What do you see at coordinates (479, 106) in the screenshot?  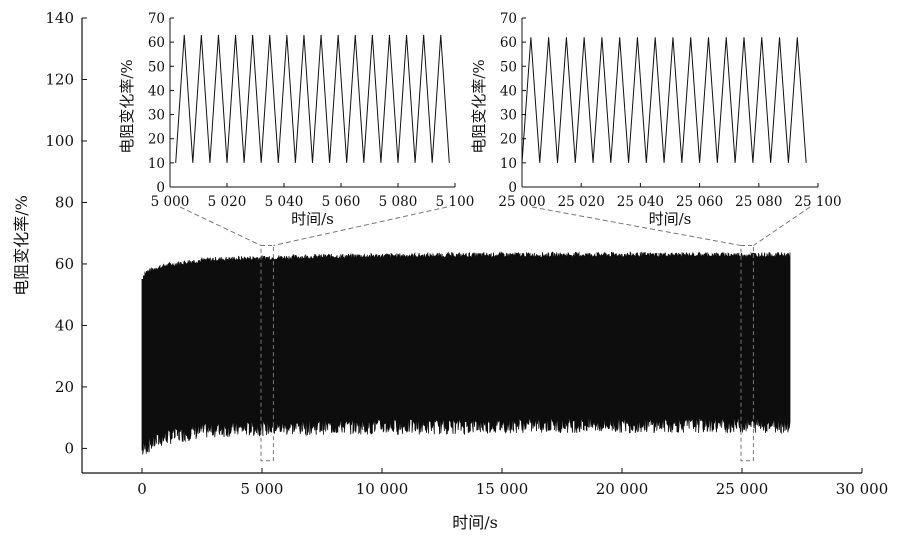 I see `inset-2-y-axis-label: 电阻变化率/%` at bounding box center [479, 106].